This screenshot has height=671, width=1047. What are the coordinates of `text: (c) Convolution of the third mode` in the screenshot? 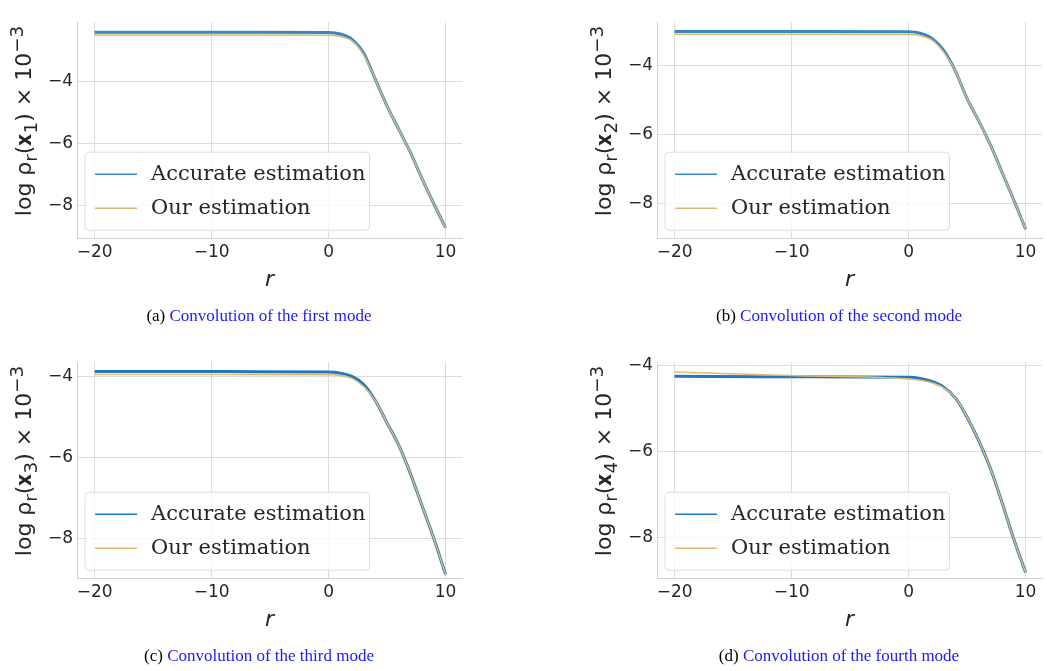 It's located at (259, 655).